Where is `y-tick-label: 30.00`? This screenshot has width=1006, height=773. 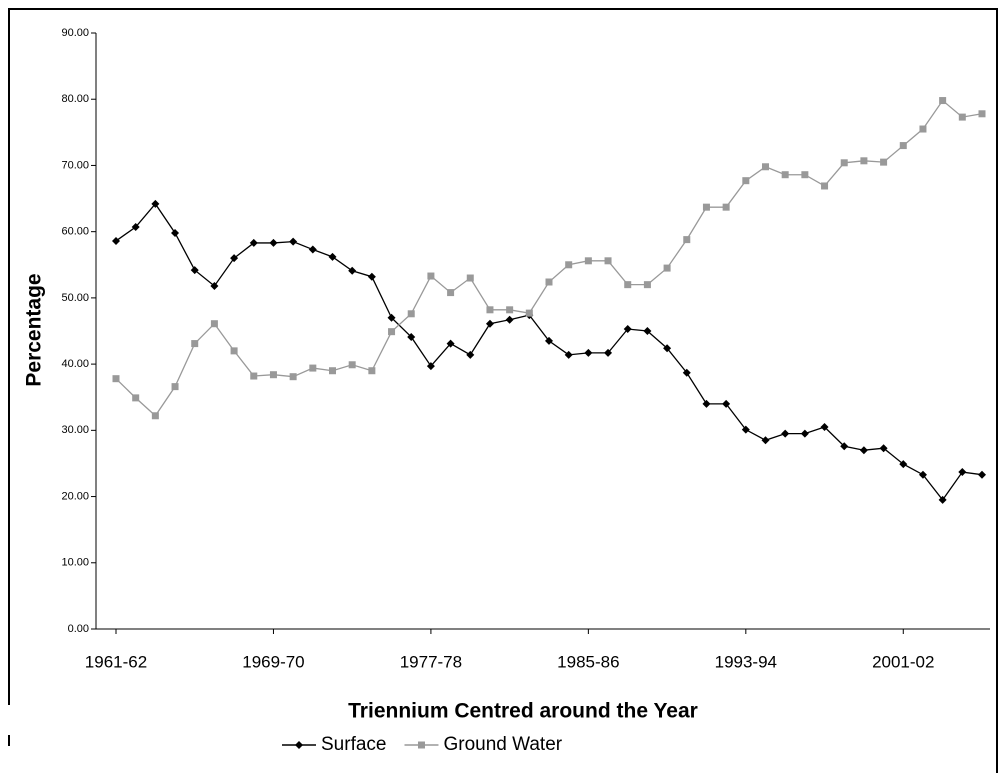 y-tick-label: 30.00 is located at coordinates (75, 430).